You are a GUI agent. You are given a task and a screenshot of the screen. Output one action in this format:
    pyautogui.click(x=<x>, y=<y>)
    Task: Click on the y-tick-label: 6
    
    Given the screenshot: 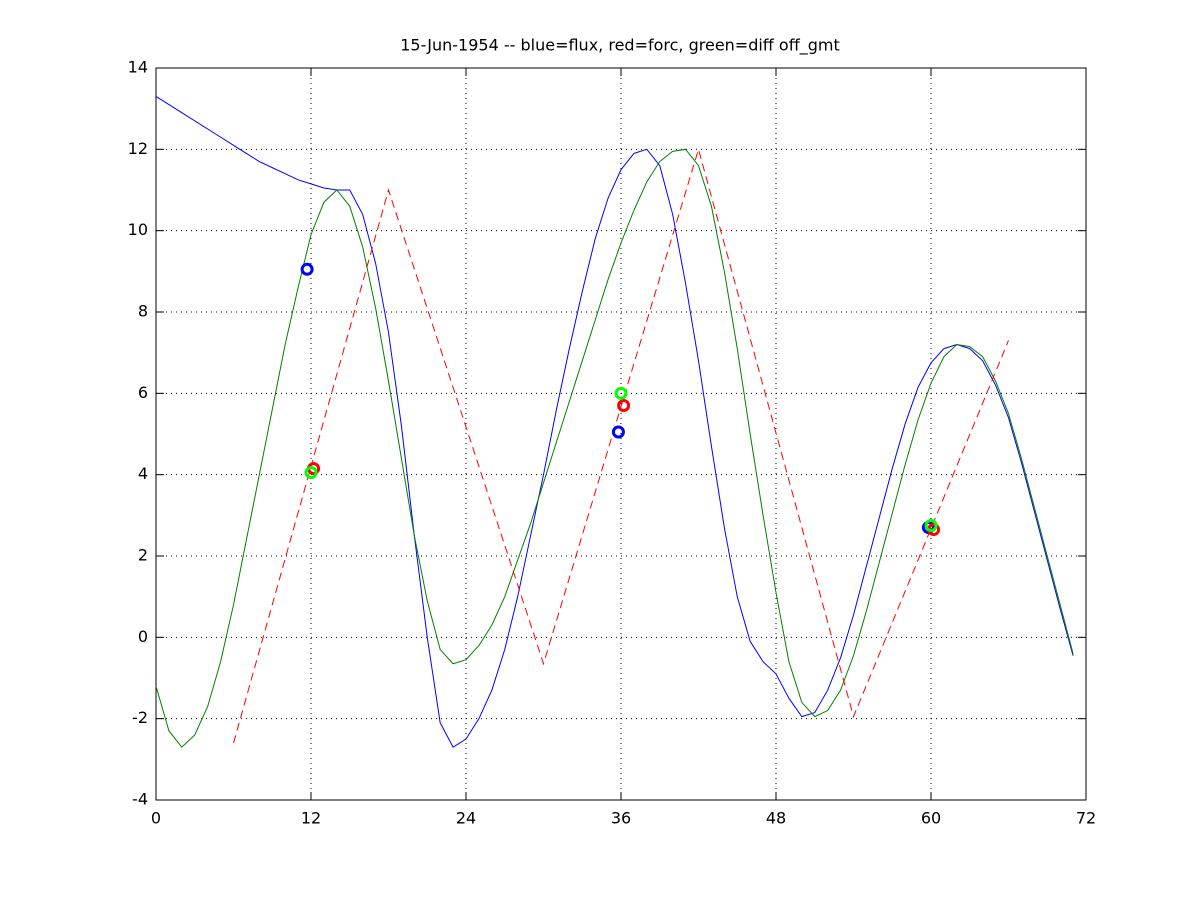 What is the action you would take?
    pyautogui.click(x=143, y=392)
    